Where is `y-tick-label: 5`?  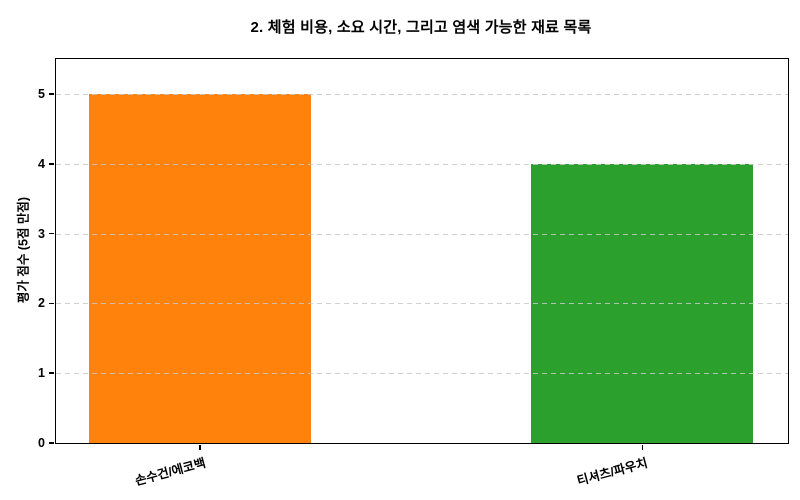 y-tick-label: 5 is located at coordinates (41, 93).